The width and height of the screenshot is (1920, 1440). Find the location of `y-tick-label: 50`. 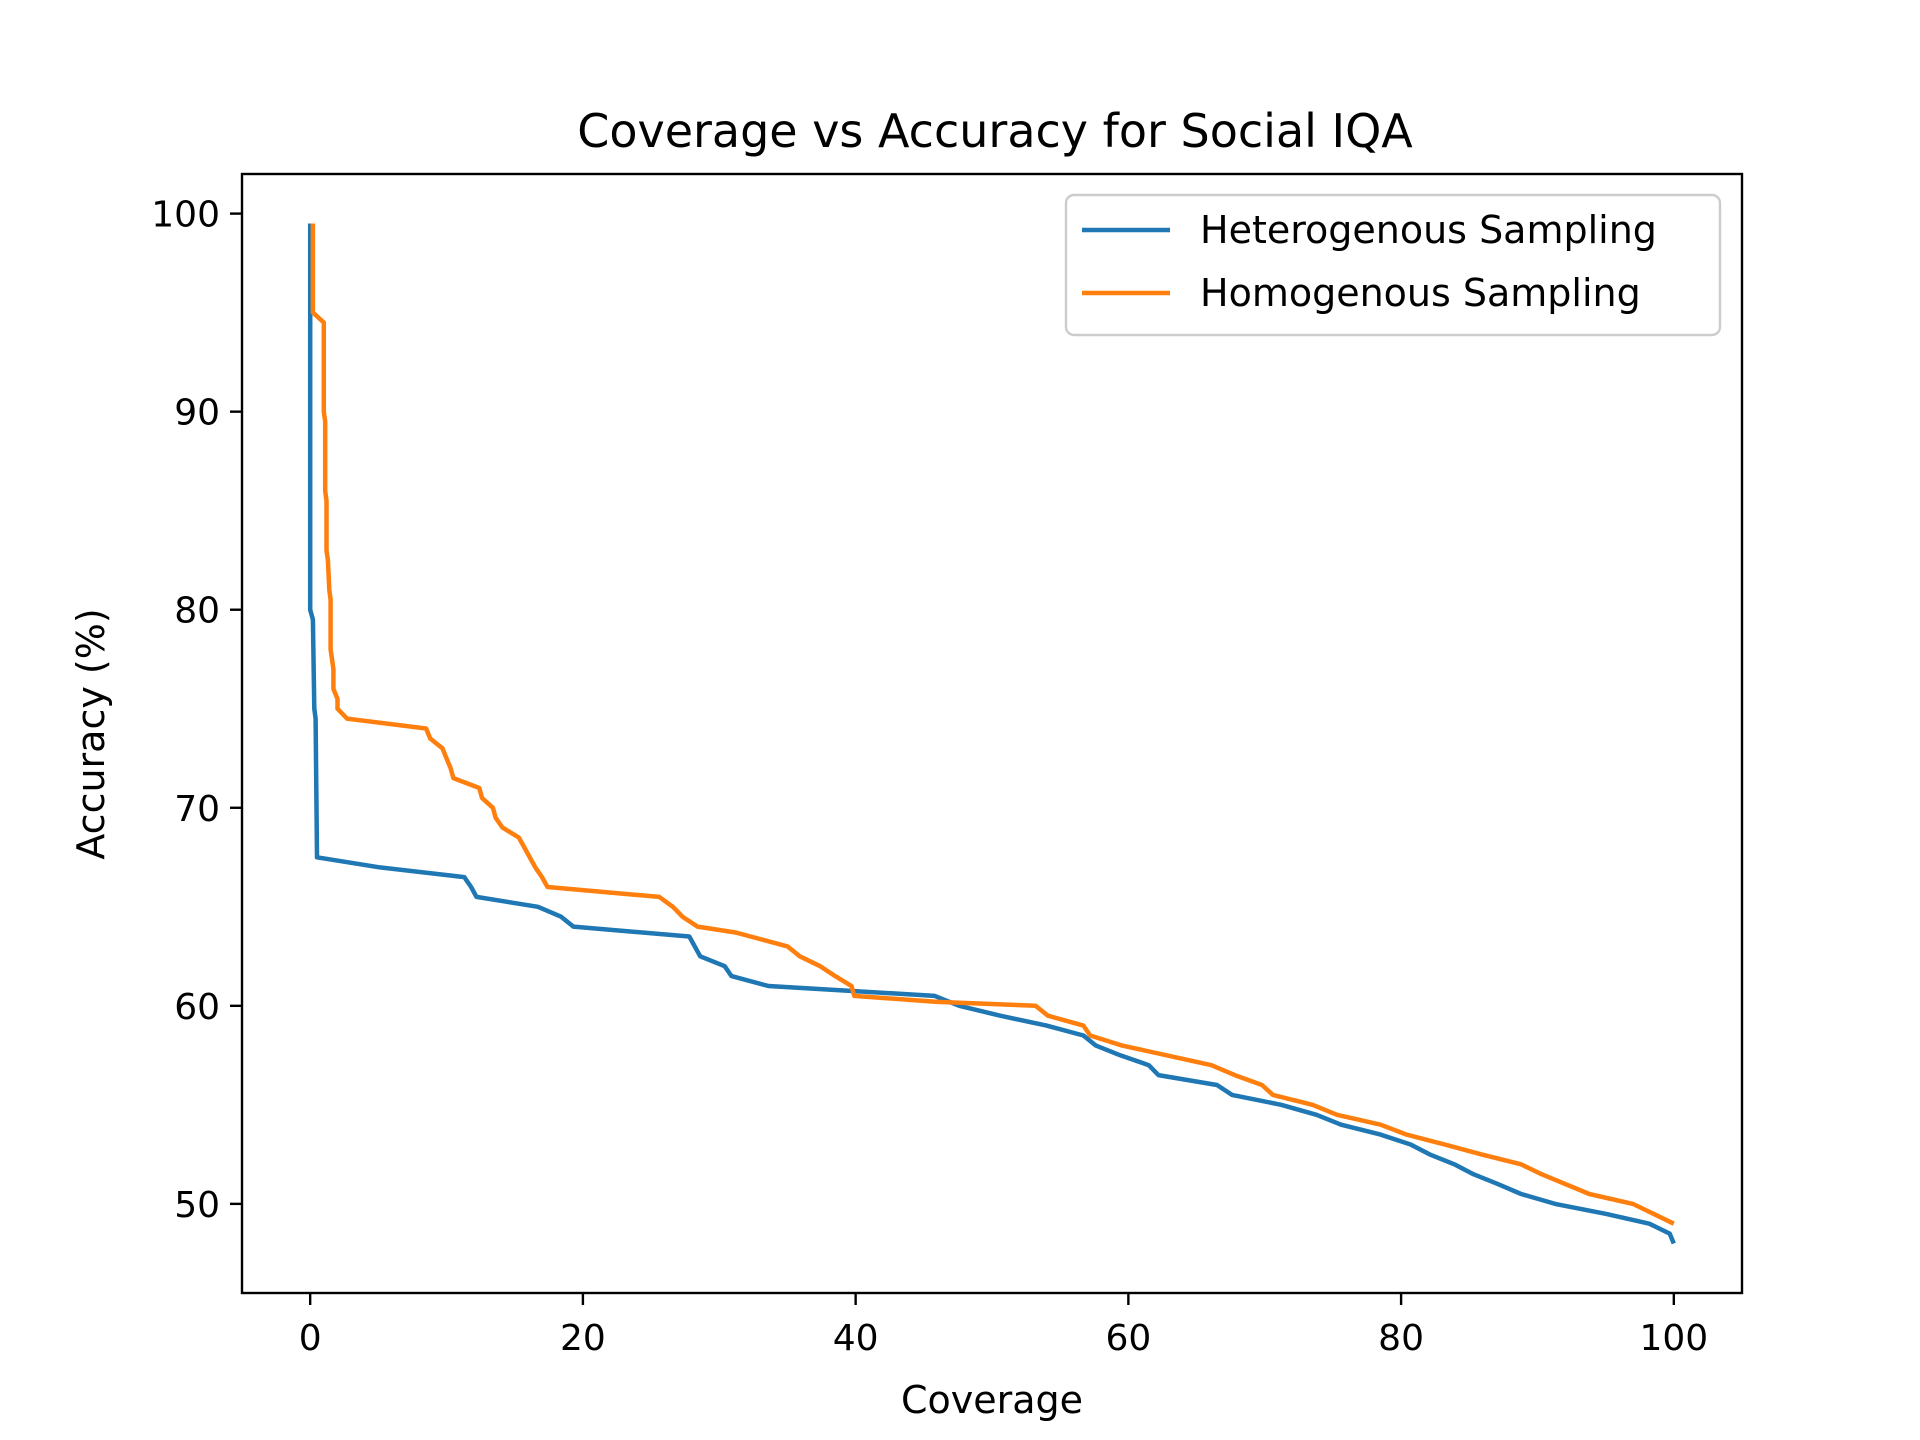

y-tick-label: 50 is located at coordinates (197, 1205).